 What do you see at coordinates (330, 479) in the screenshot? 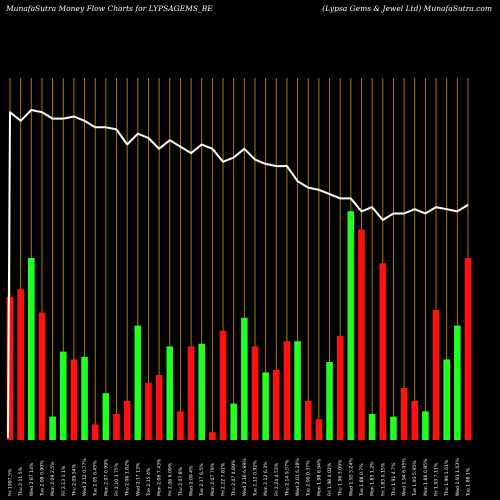
I see `x-tick-label: Fri 1.98 4.02%` at bounding box center [330, 479].